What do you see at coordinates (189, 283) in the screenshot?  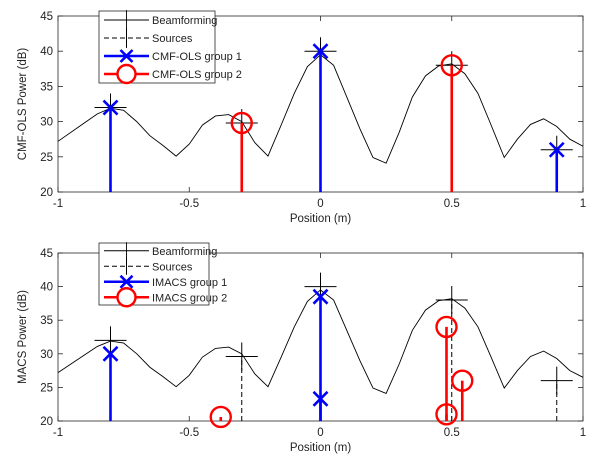 I see `legend-group1-label: IMACS group 1` at bounding box center [189, 283].